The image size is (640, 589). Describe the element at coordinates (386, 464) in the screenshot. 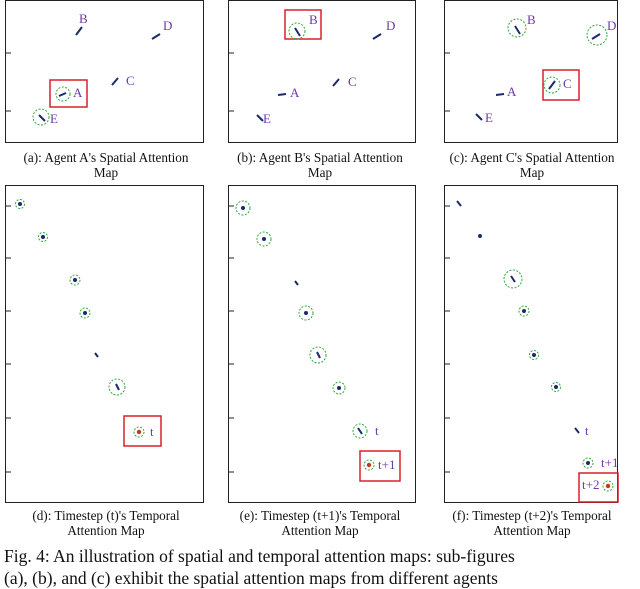

I see `timestep-label: t+1` at that location.